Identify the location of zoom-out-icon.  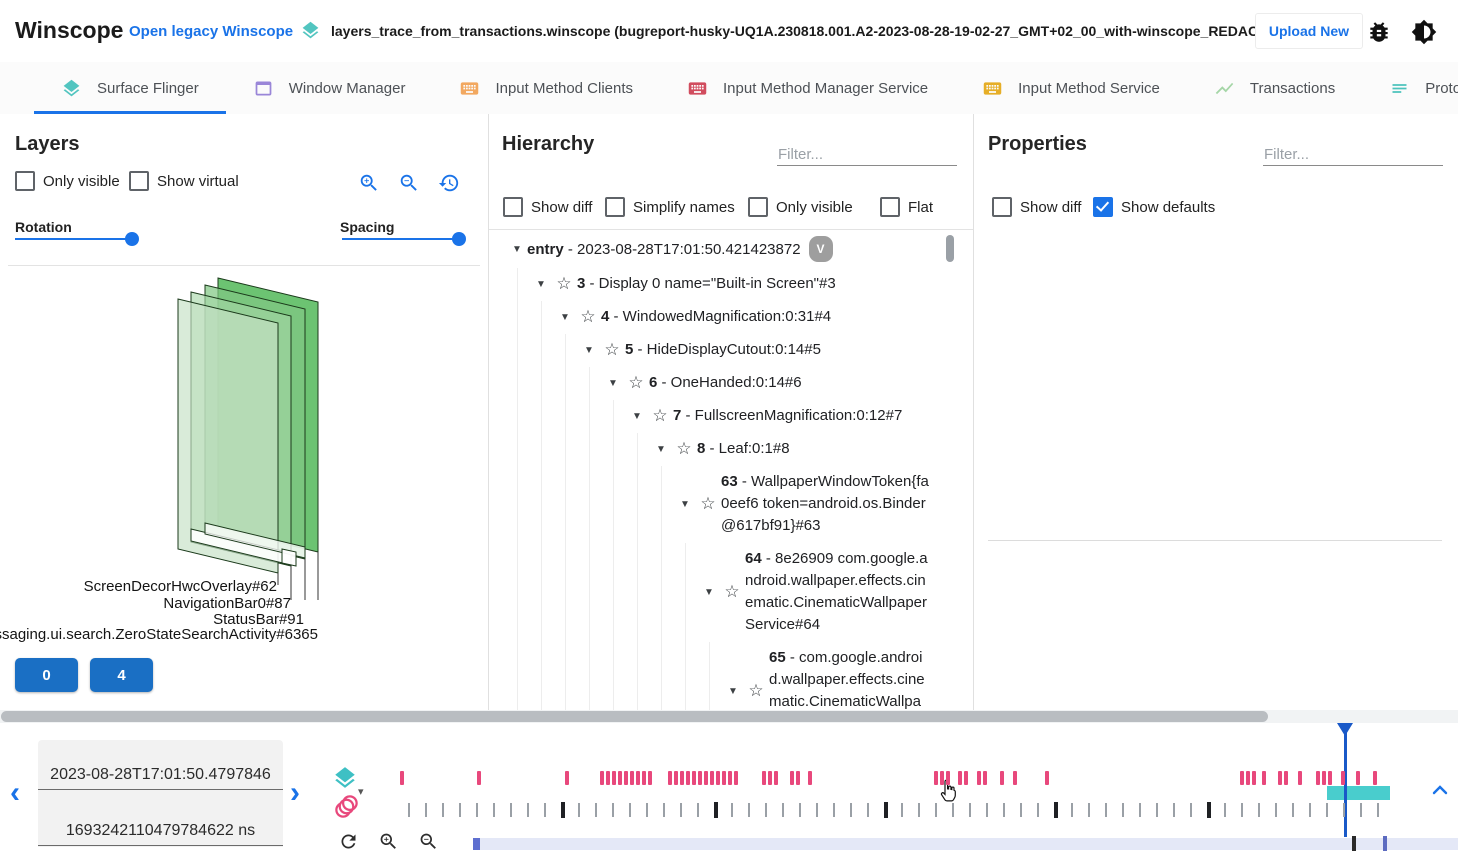
(409, 183).